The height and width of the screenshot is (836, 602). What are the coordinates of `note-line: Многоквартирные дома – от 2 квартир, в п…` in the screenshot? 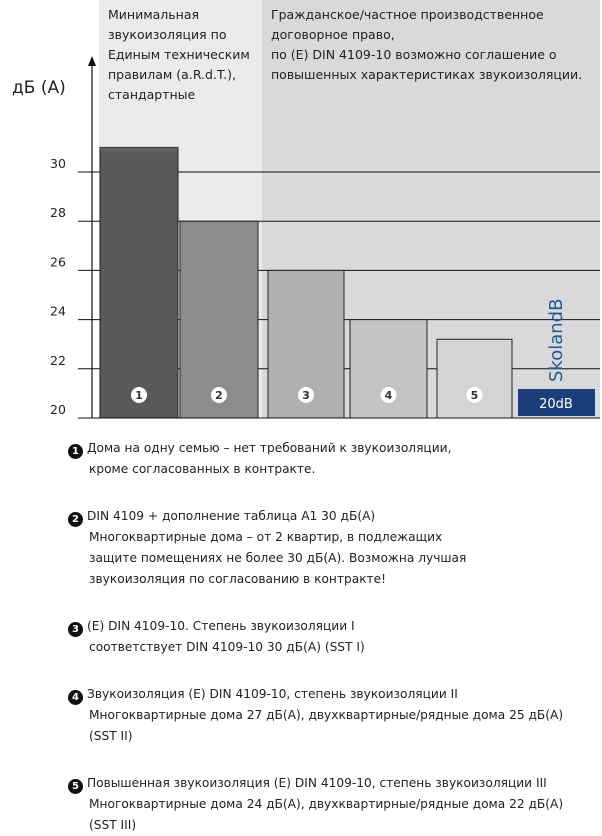 It's located at (267, 537).